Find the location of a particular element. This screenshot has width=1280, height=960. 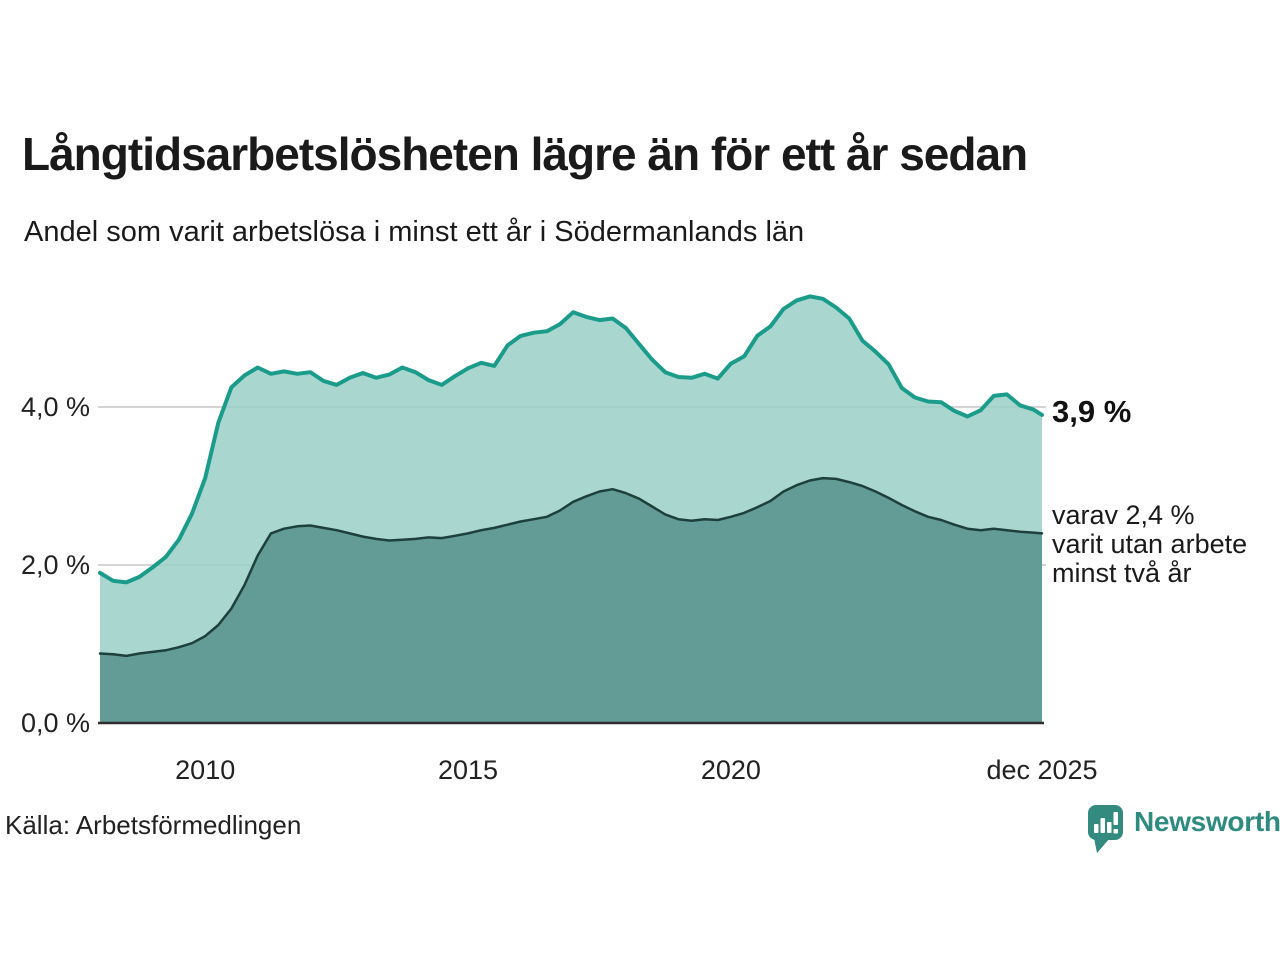

secondary-value-line: varit utan arbete is located at coordinates (1150, 544).